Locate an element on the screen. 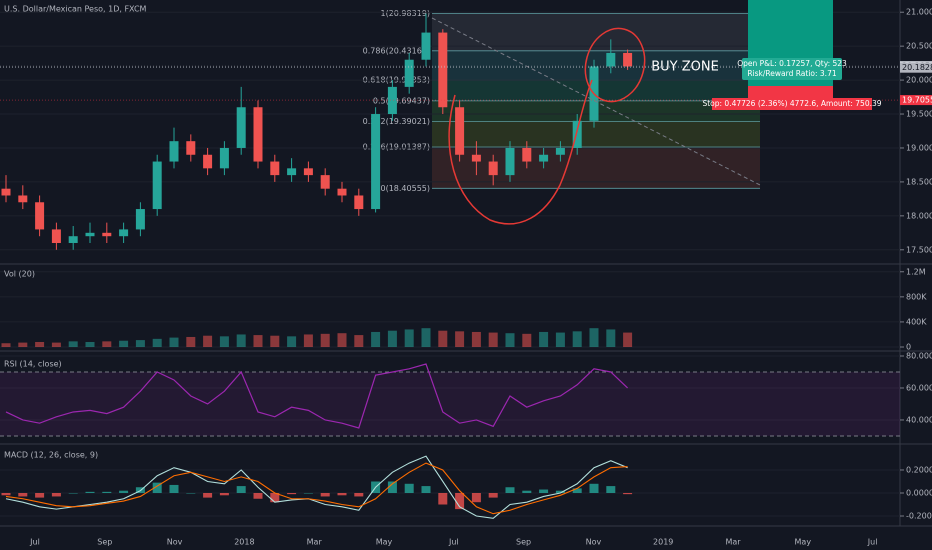  y-tick-label: 21.00000 is located at coordinates (919, 12).